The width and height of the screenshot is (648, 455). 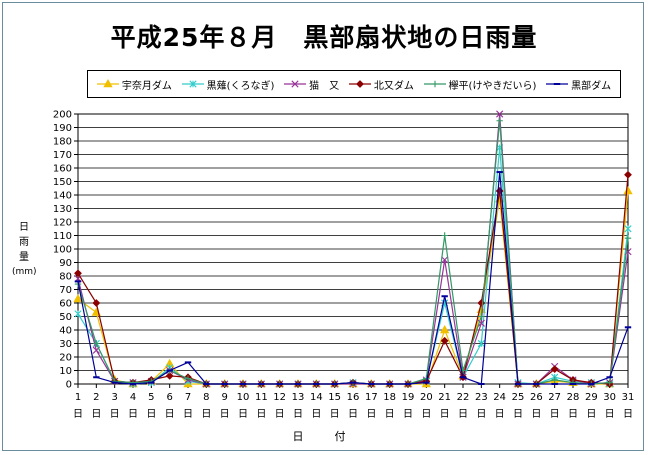 What do you see at coordinates (481, 397) in the screenshot?
I see `x-tick-label: 23` at bounding box center [481, 397].